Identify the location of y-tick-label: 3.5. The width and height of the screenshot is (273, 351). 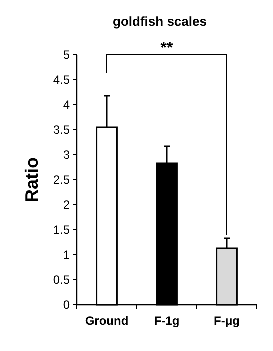
(61, 130).